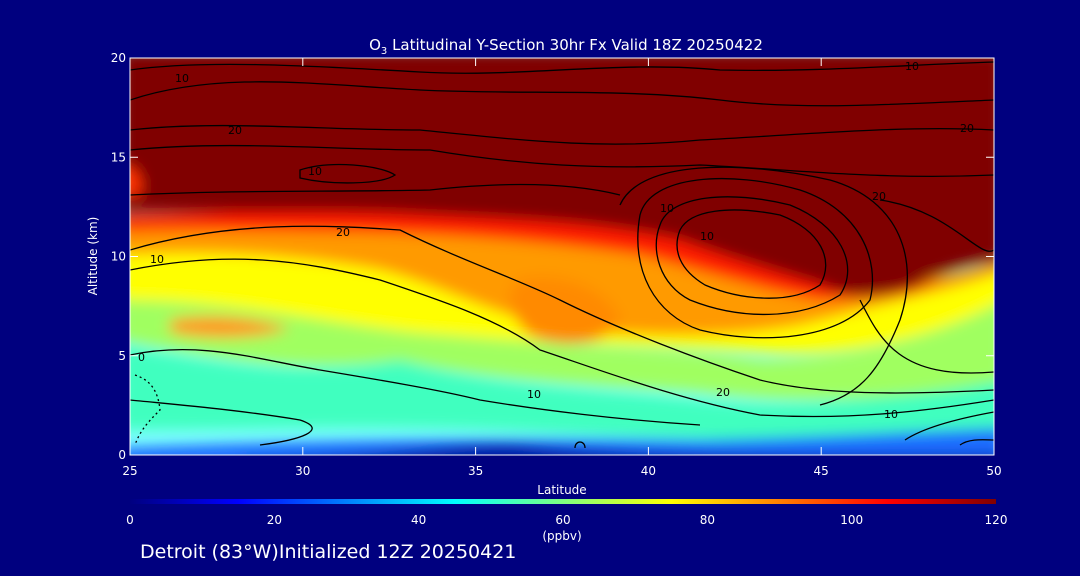 Image resolution: width=1080 pixels, height=576 pixels. Describe the element at coordinates (328, 552) in the screenshot. I see `footer-info: Detroit (83°W)Initialized 12Z 20250421` at that location.